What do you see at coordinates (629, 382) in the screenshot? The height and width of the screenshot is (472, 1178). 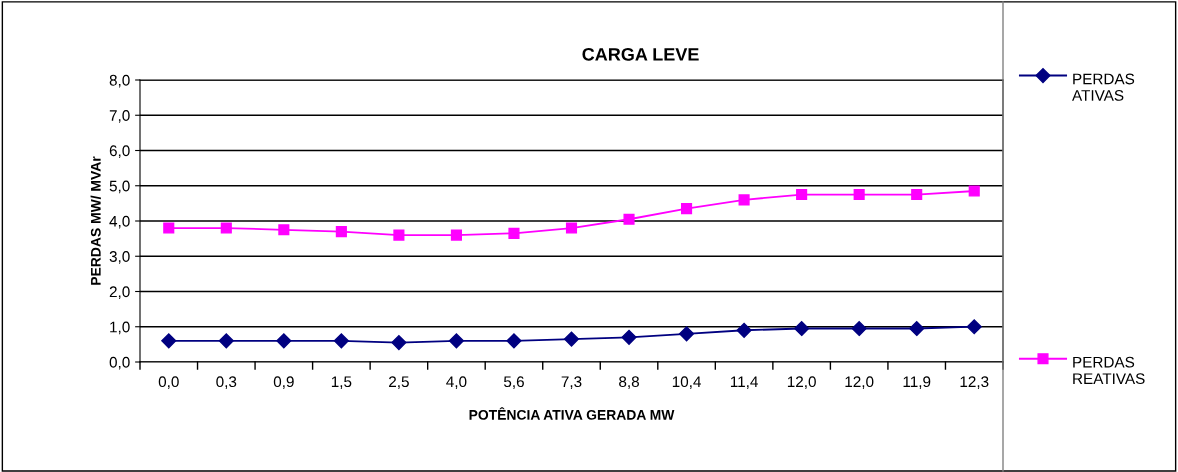 I see `x-tick-label: 8,8` at bounding box center [629, 382].